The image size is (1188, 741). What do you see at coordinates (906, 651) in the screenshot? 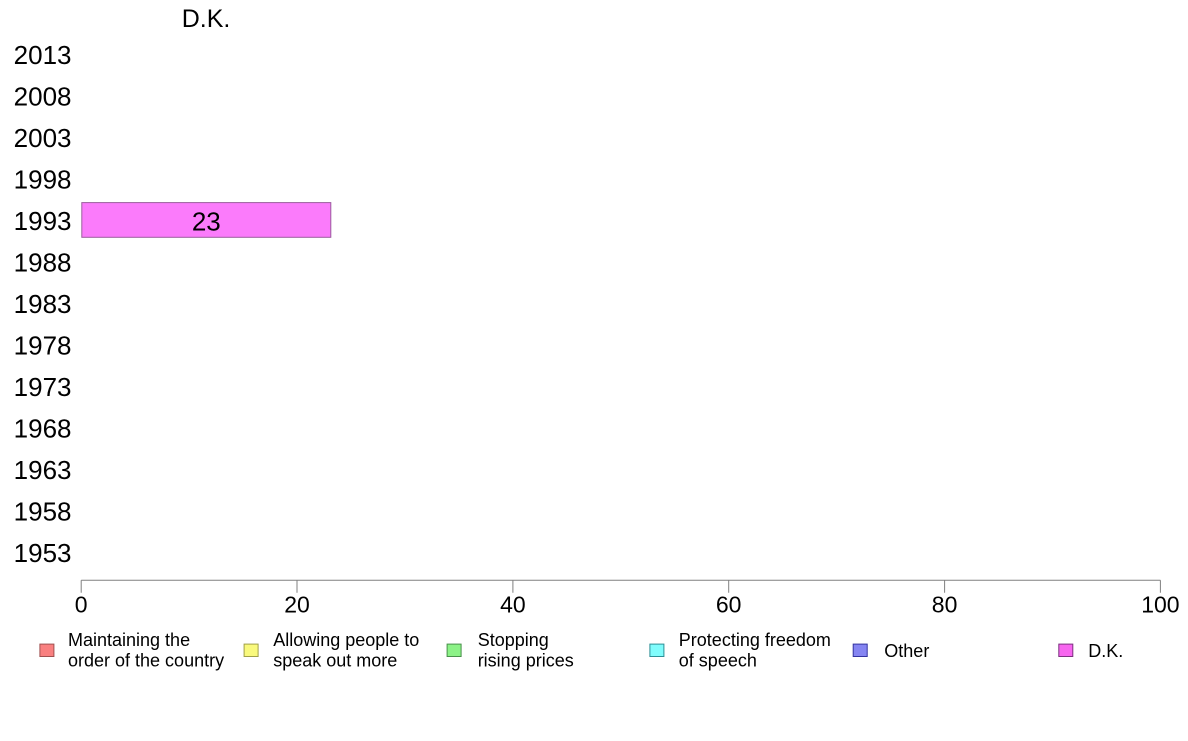
I see `svg-text: Other` at bounding box center [906, 651].